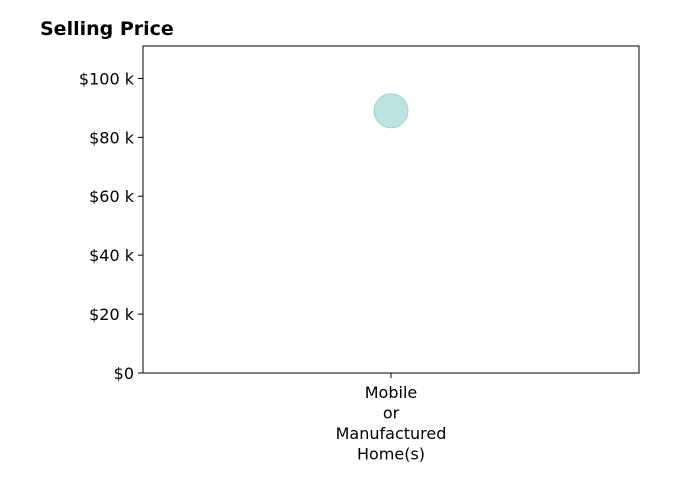  Describe the element at coordinates (112, 196) in the screenshot. I see `y-tick-label: $60 k` at that location.